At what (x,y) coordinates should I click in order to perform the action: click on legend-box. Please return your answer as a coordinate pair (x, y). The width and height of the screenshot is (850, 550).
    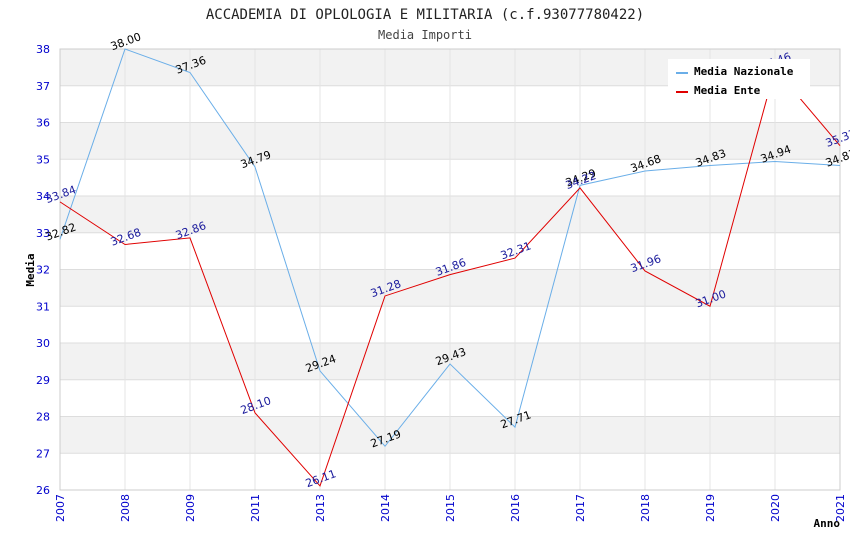
    Looking at the image, I should click on (739, 79).